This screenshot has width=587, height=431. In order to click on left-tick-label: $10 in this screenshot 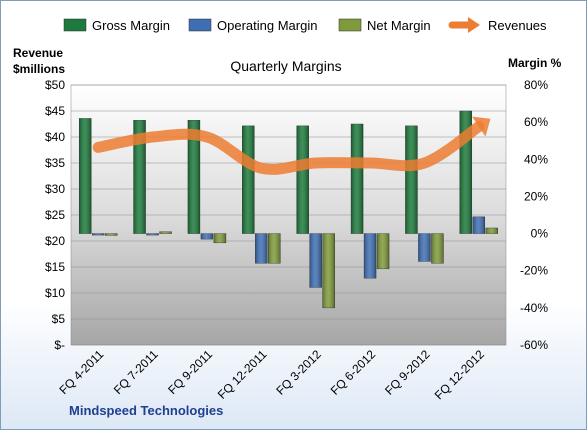, I will do `click(55, 293)`.